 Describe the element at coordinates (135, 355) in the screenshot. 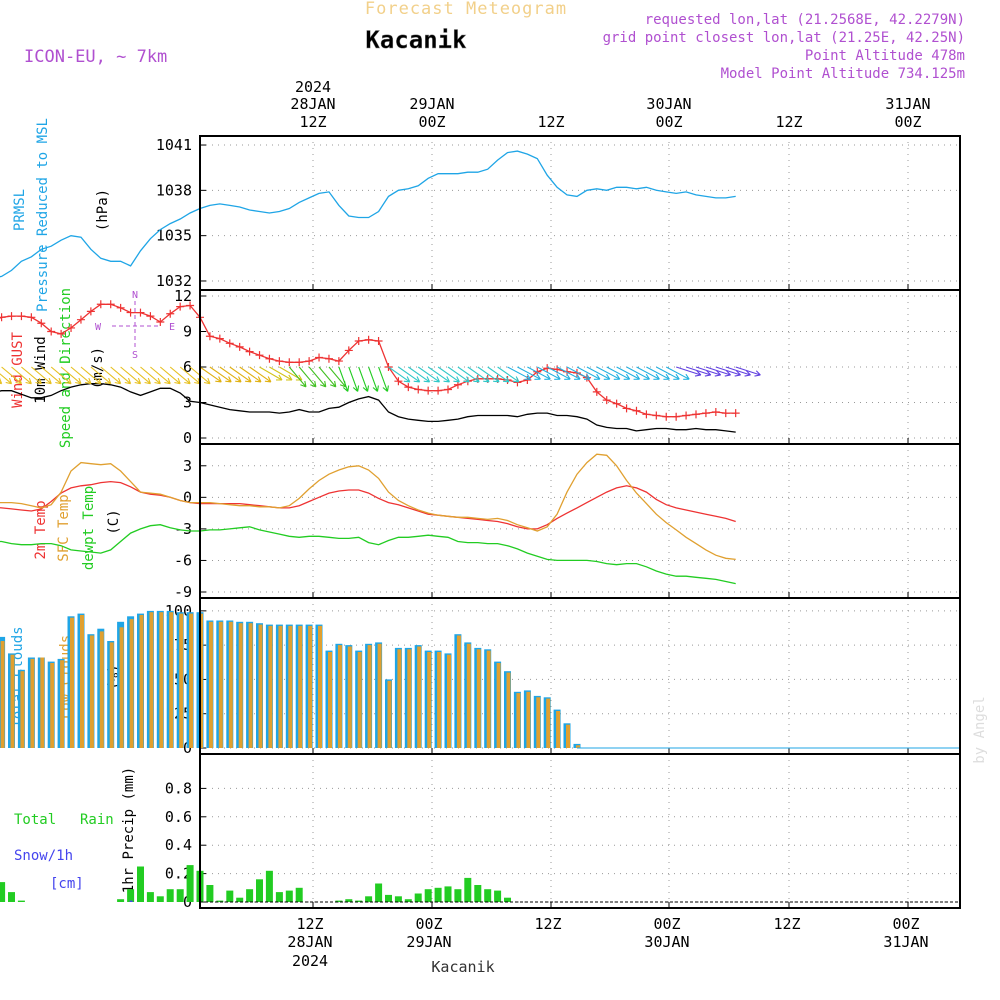

I see `compass-s: S` at that location.